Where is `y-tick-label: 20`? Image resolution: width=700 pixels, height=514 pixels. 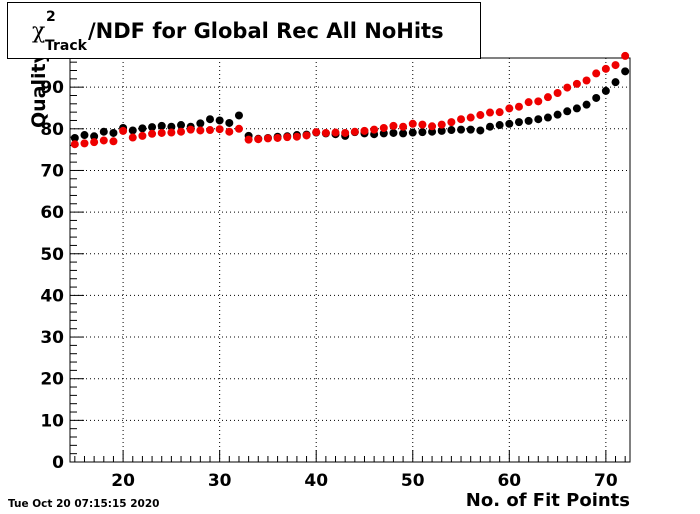
y-tick-label: 20 is located at coordinates (52, 380).